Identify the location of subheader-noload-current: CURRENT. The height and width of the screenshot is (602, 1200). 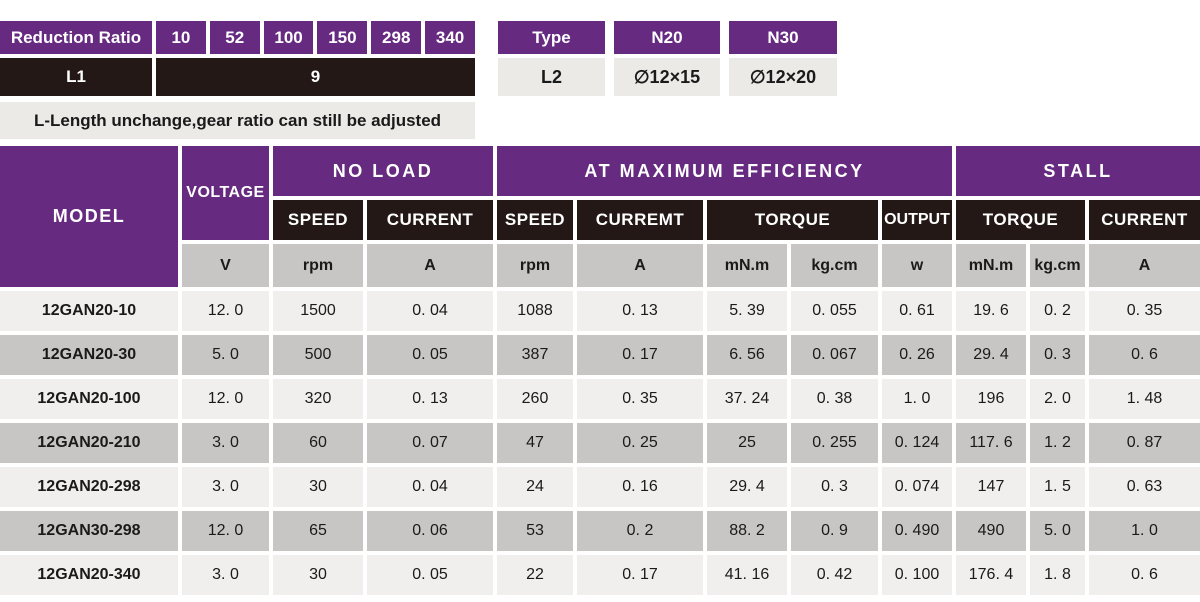
(430, 220).